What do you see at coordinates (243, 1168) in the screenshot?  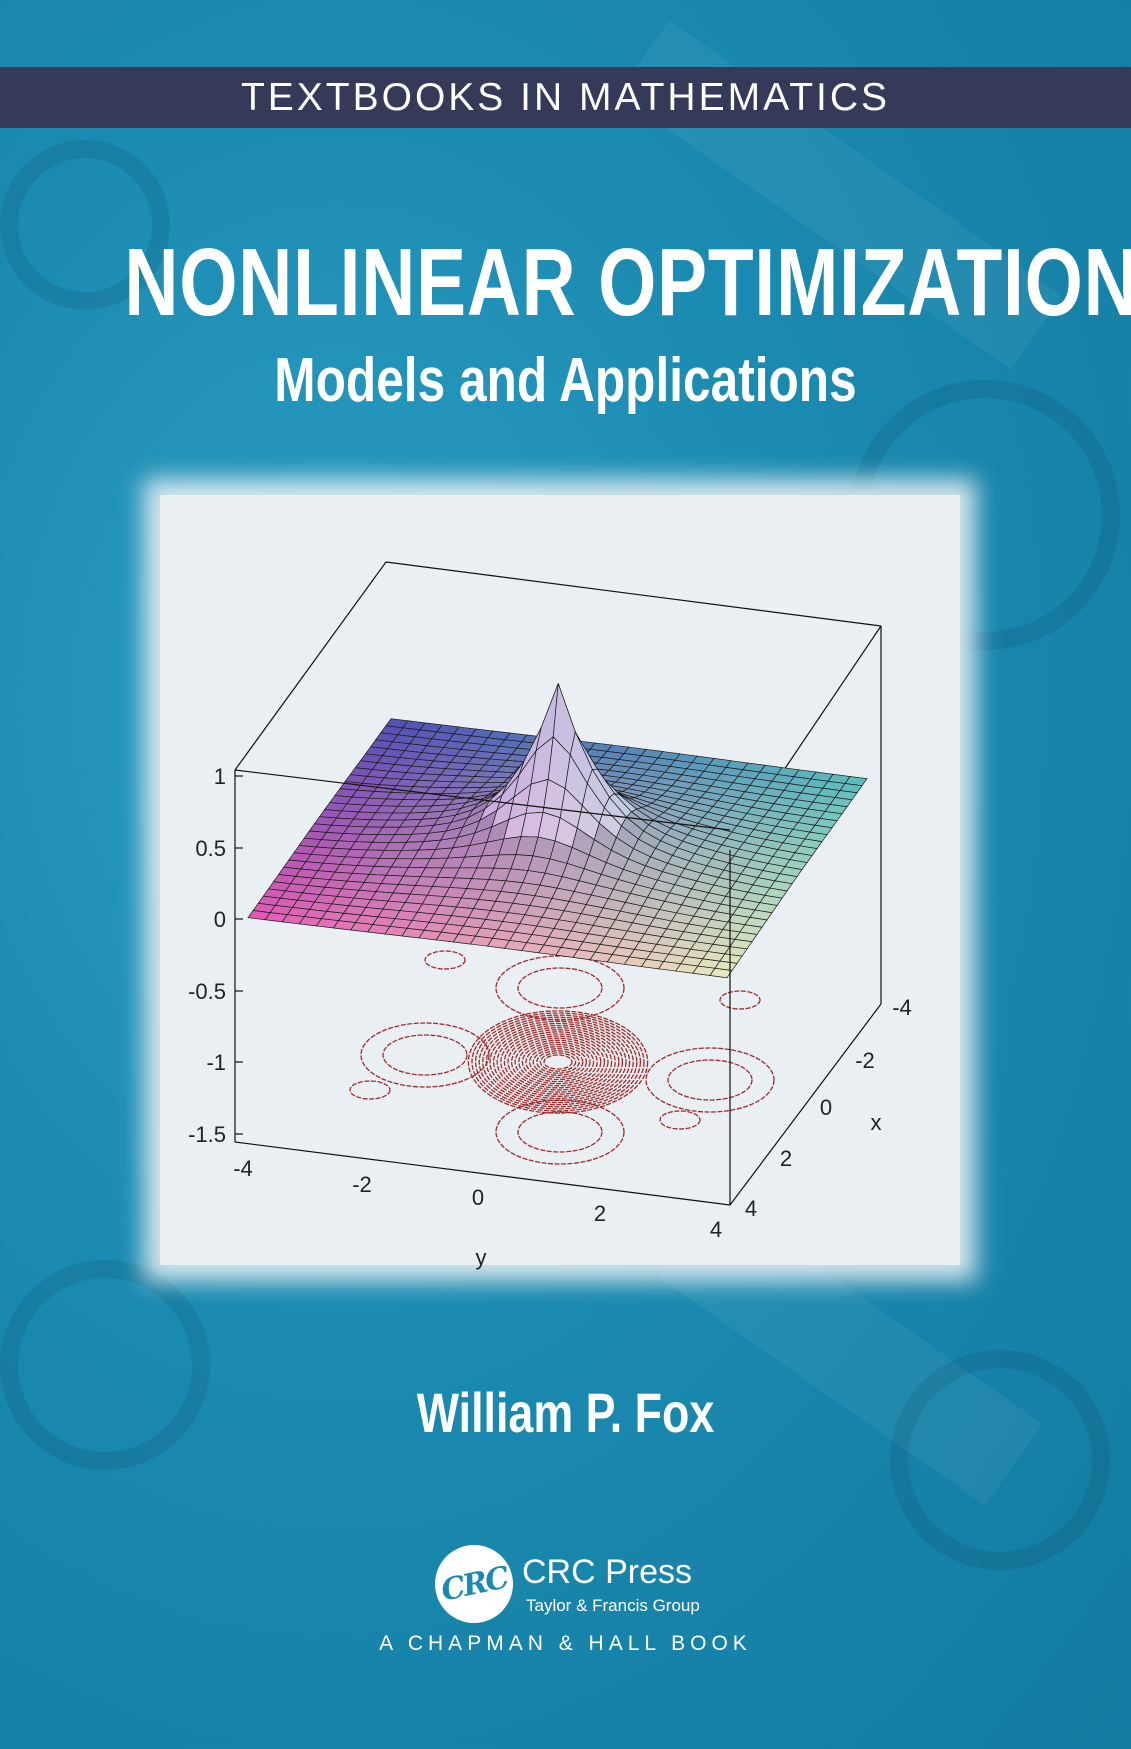 I see `y-tick-label: -4` at bounding box center [243, 1168].